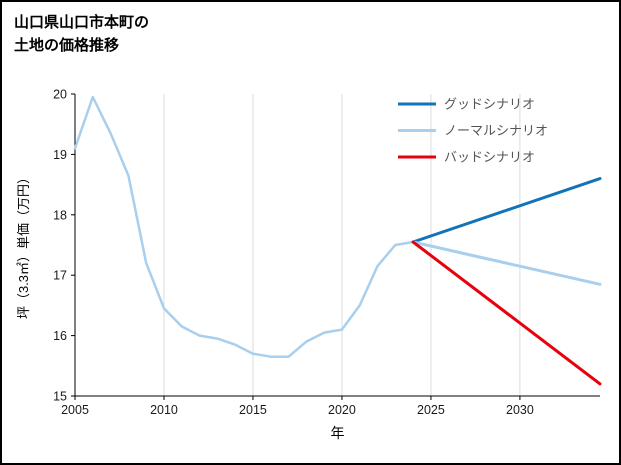 The image size is (621, 465). I want to click on chart-title: 山口県山口市本町の 土地の価格推移, so click(81, 34).